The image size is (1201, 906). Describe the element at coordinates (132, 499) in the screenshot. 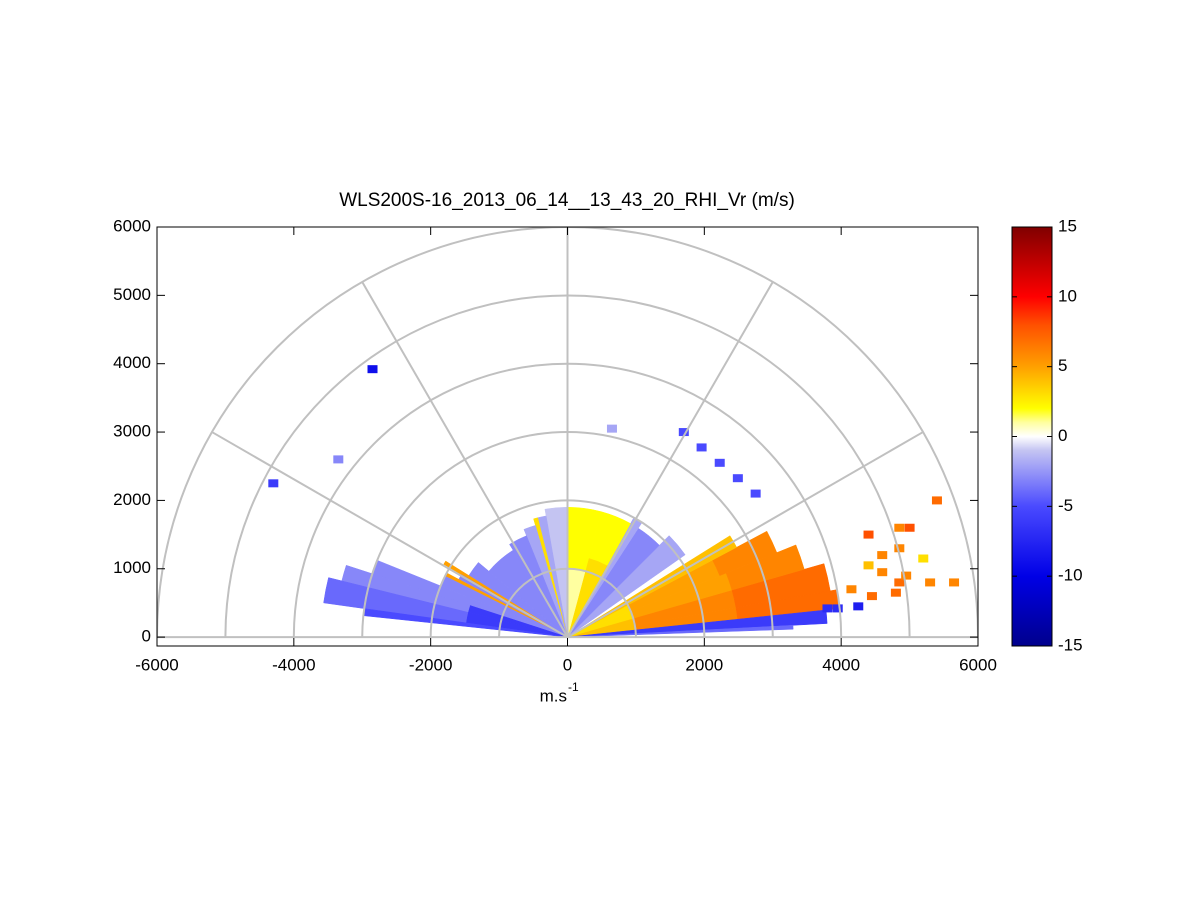

I see `y-tick-label: 2000` at that location.